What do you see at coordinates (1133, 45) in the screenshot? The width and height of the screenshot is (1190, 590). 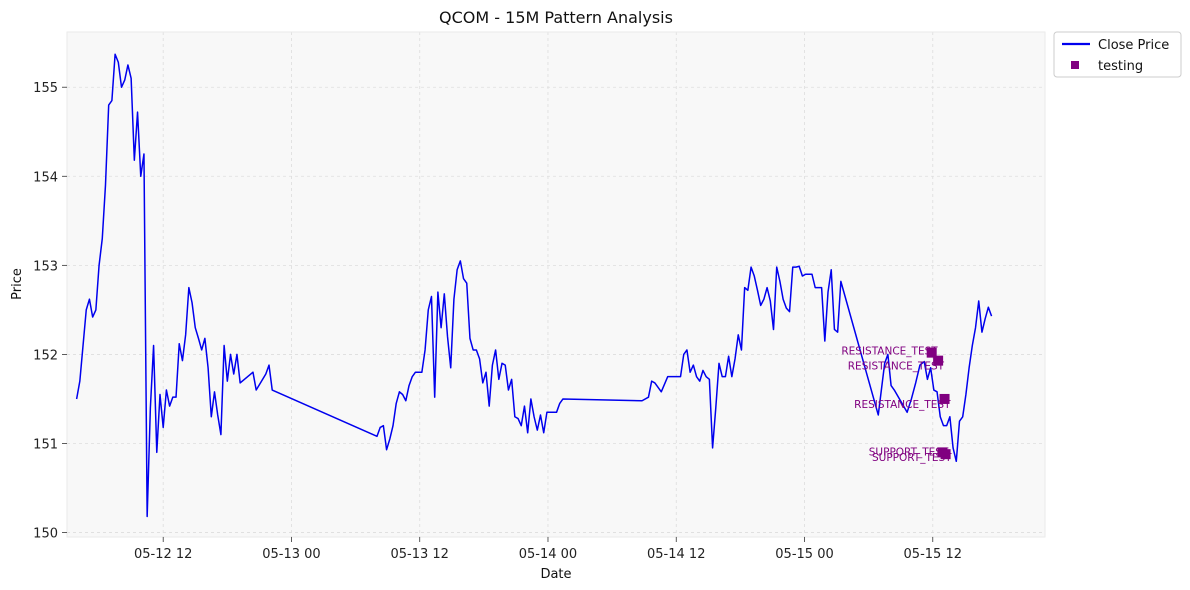 I see `legend-label-close-price: Close Price` at bounding box center [1133, 45].